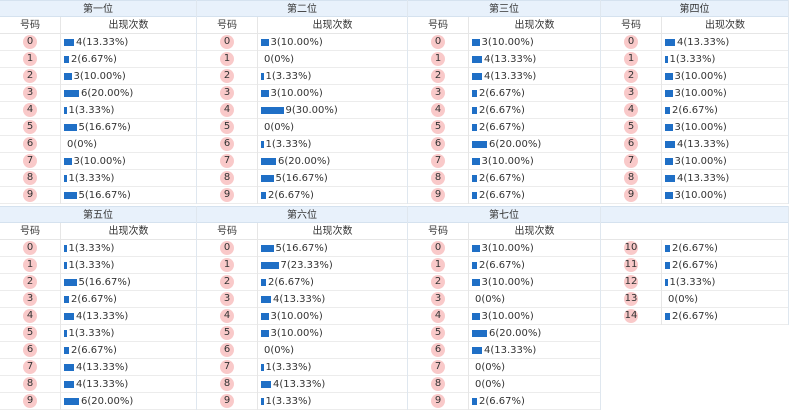 The width and height of the screenshot is (789, 412). Describe the element at coordinates (30, 401) in the screenshot. I see `number-cell: 9` at that location.